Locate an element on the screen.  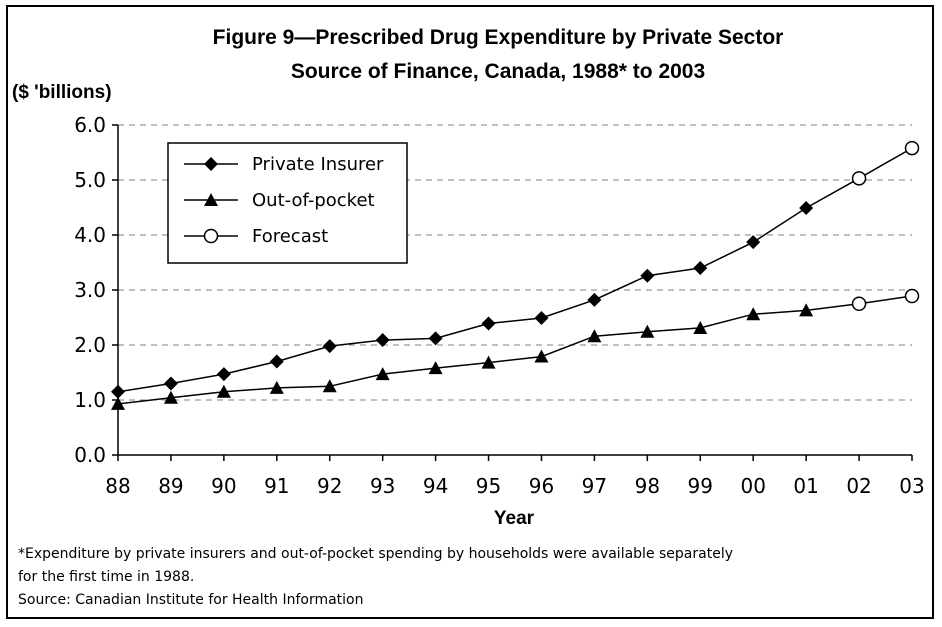
x-tick-label-99: 99 is located at coordinates (700, 486).